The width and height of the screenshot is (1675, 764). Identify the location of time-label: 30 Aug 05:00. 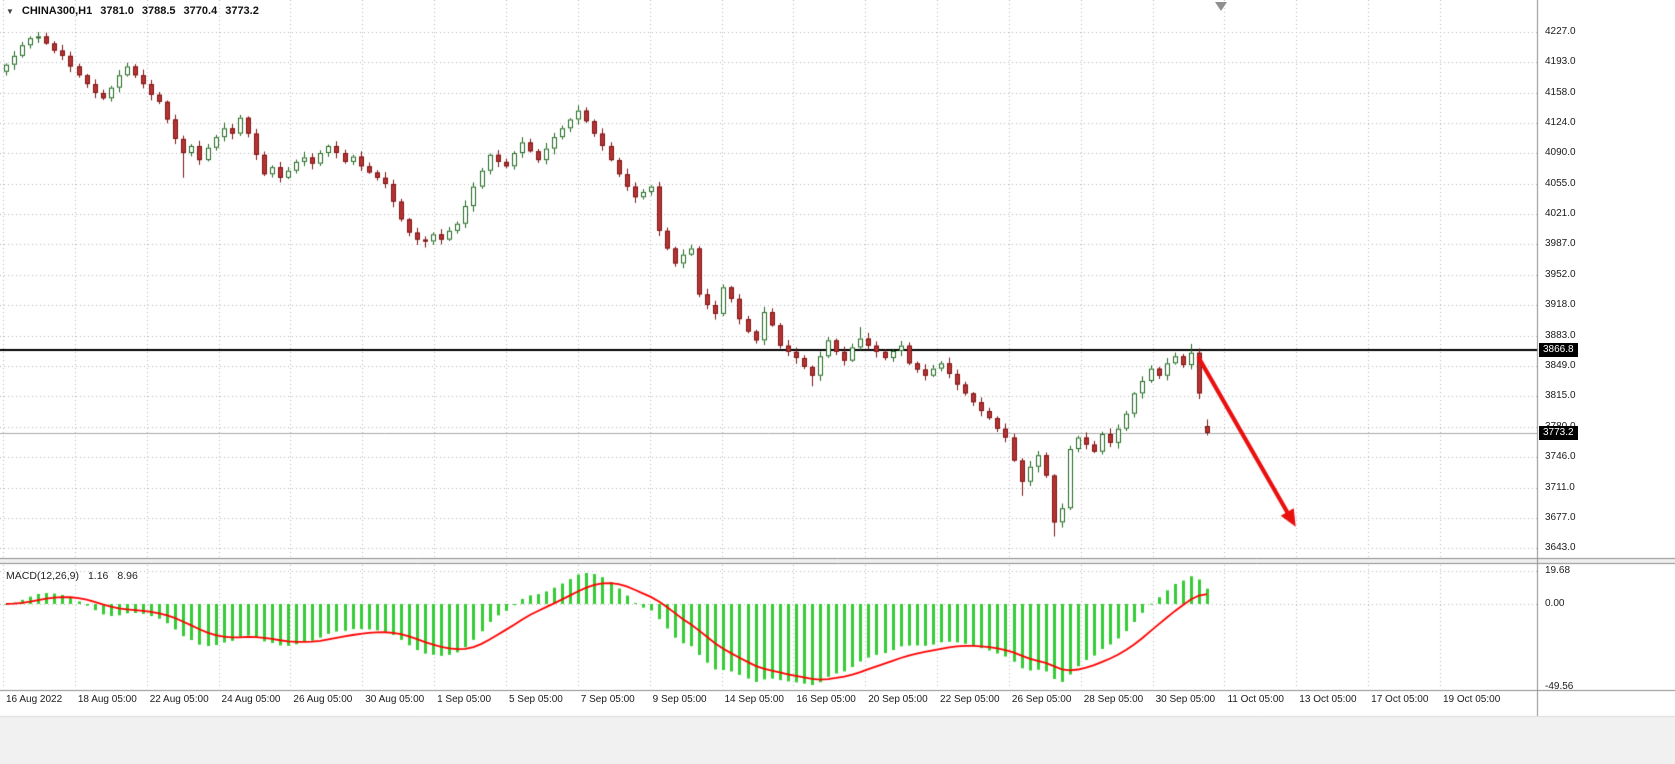
(395, 699).